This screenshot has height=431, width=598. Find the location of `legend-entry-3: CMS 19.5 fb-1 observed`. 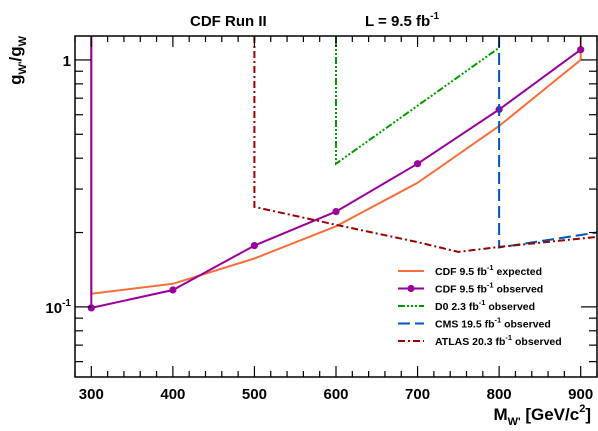

legend-entry-3: CMS 19.5 fb-1 observed is located at coordinates (493, 323).